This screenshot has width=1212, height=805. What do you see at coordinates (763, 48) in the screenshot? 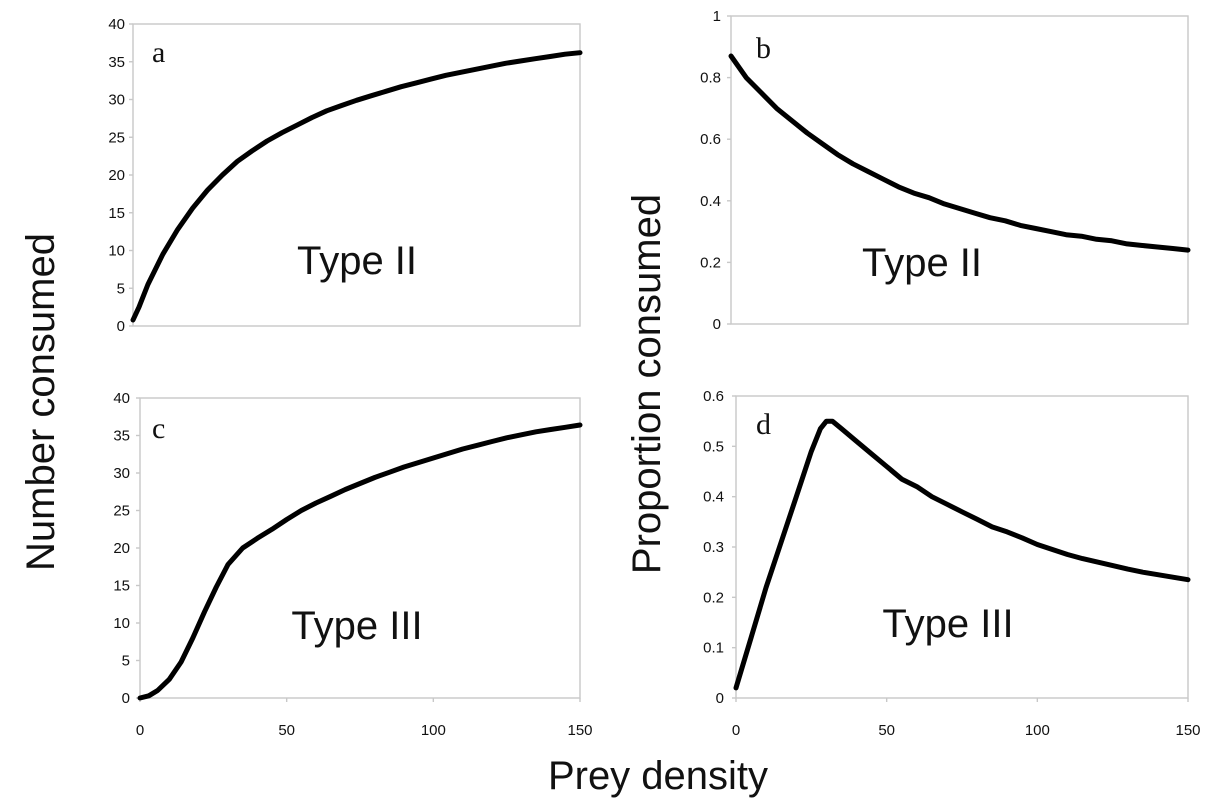
I see `panel-letter-b: b` at bounding box center [763, 48].